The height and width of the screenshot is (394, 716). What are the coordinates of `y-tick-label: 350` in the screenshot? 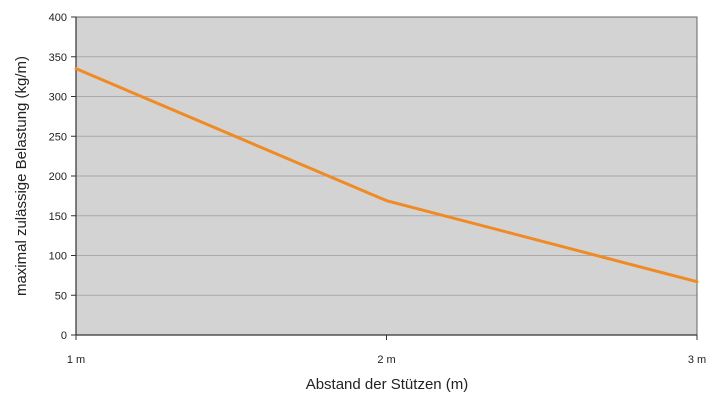 It's located at (58, 58).